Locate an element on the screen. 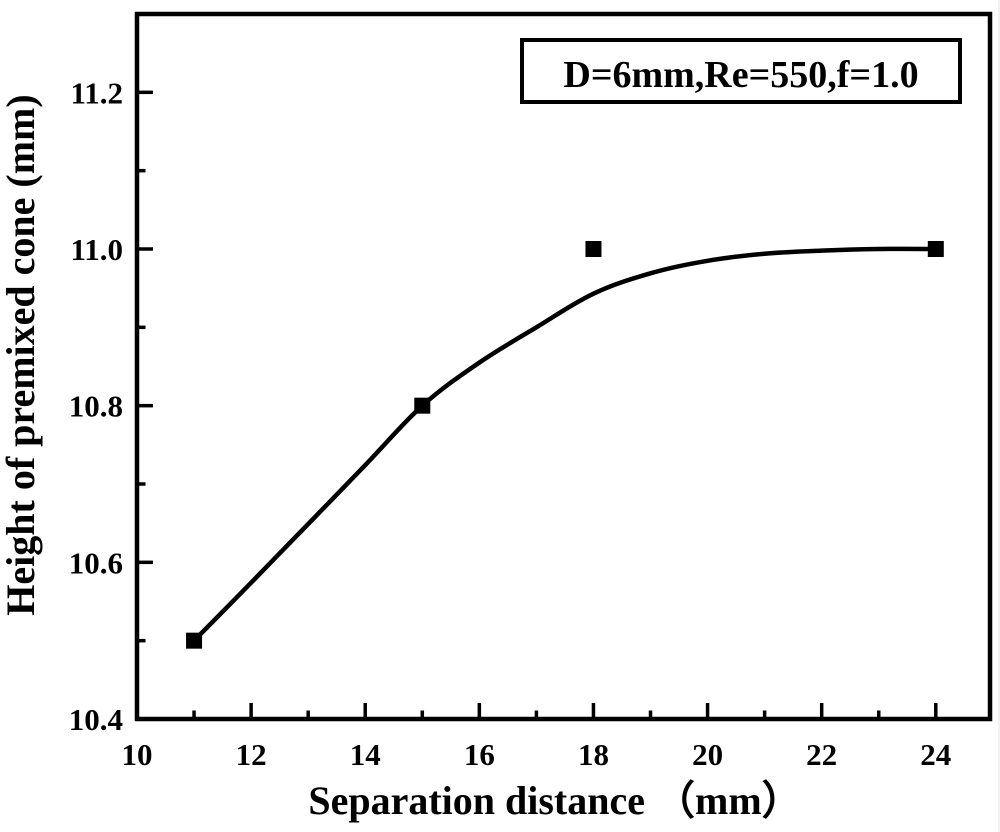 This screenshot has width=1000, height=832. x-tick-label: 12 is located at coordinates (251, 754).